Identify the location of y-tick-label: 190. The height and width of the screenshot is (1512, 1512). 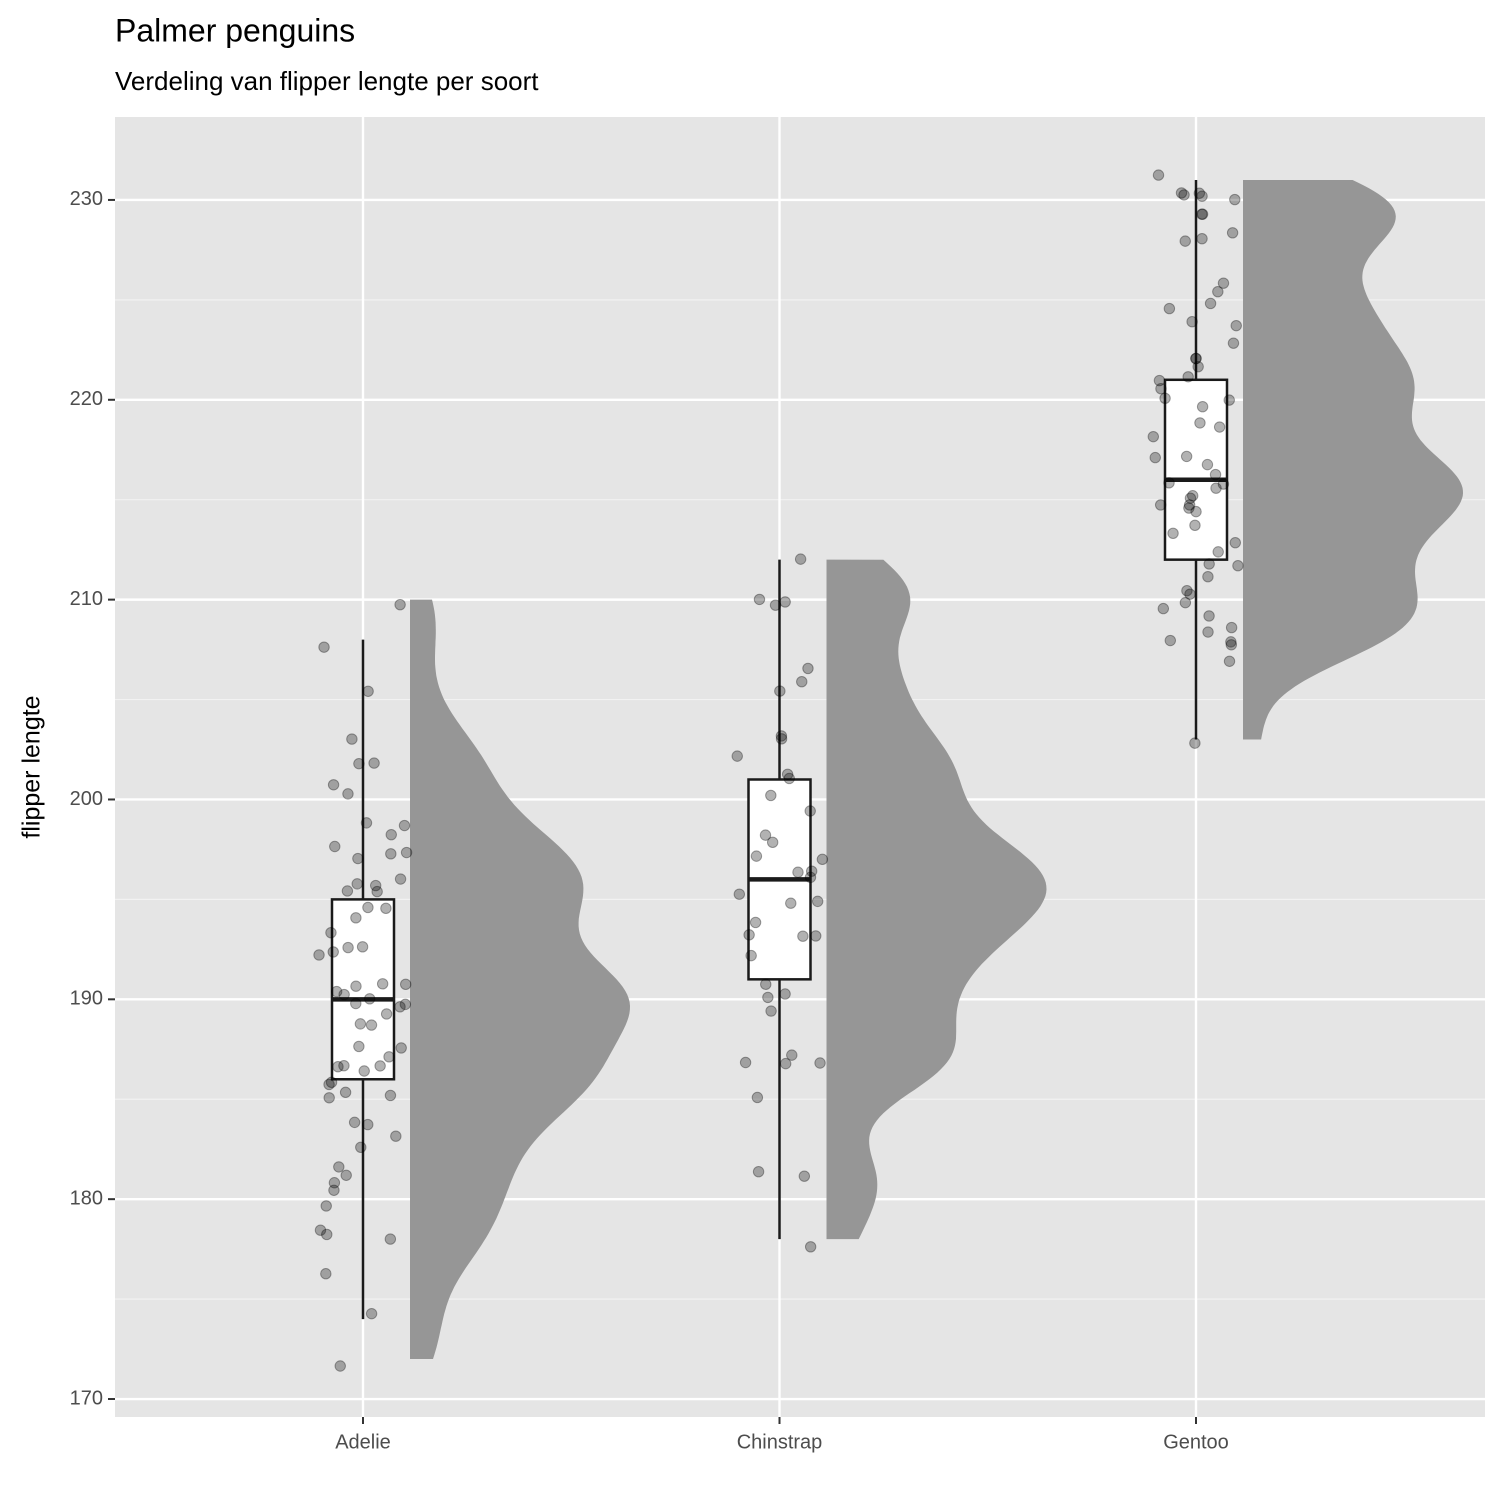
(86, 999).